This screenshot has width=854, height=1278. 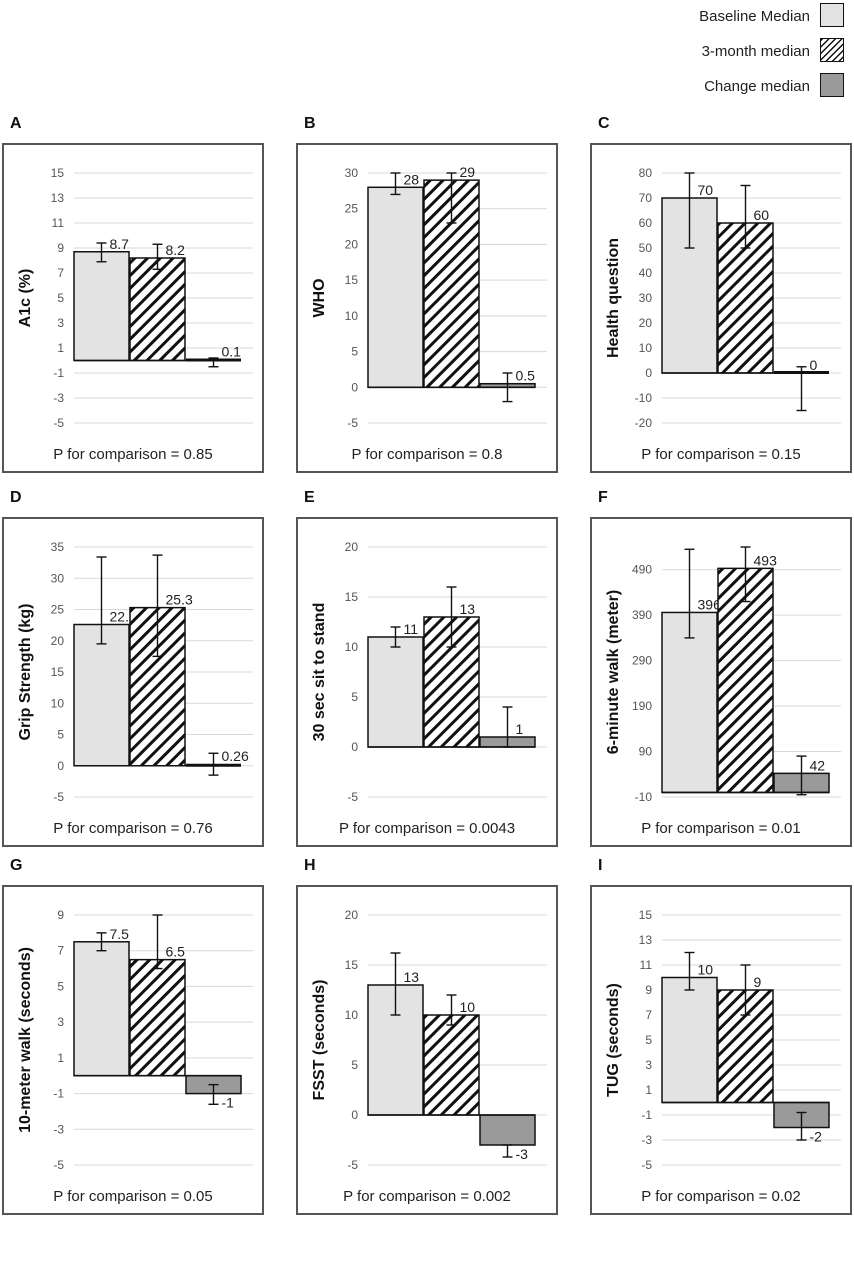 I want to click on data-label: 0.5, so click(x=526, y=376).